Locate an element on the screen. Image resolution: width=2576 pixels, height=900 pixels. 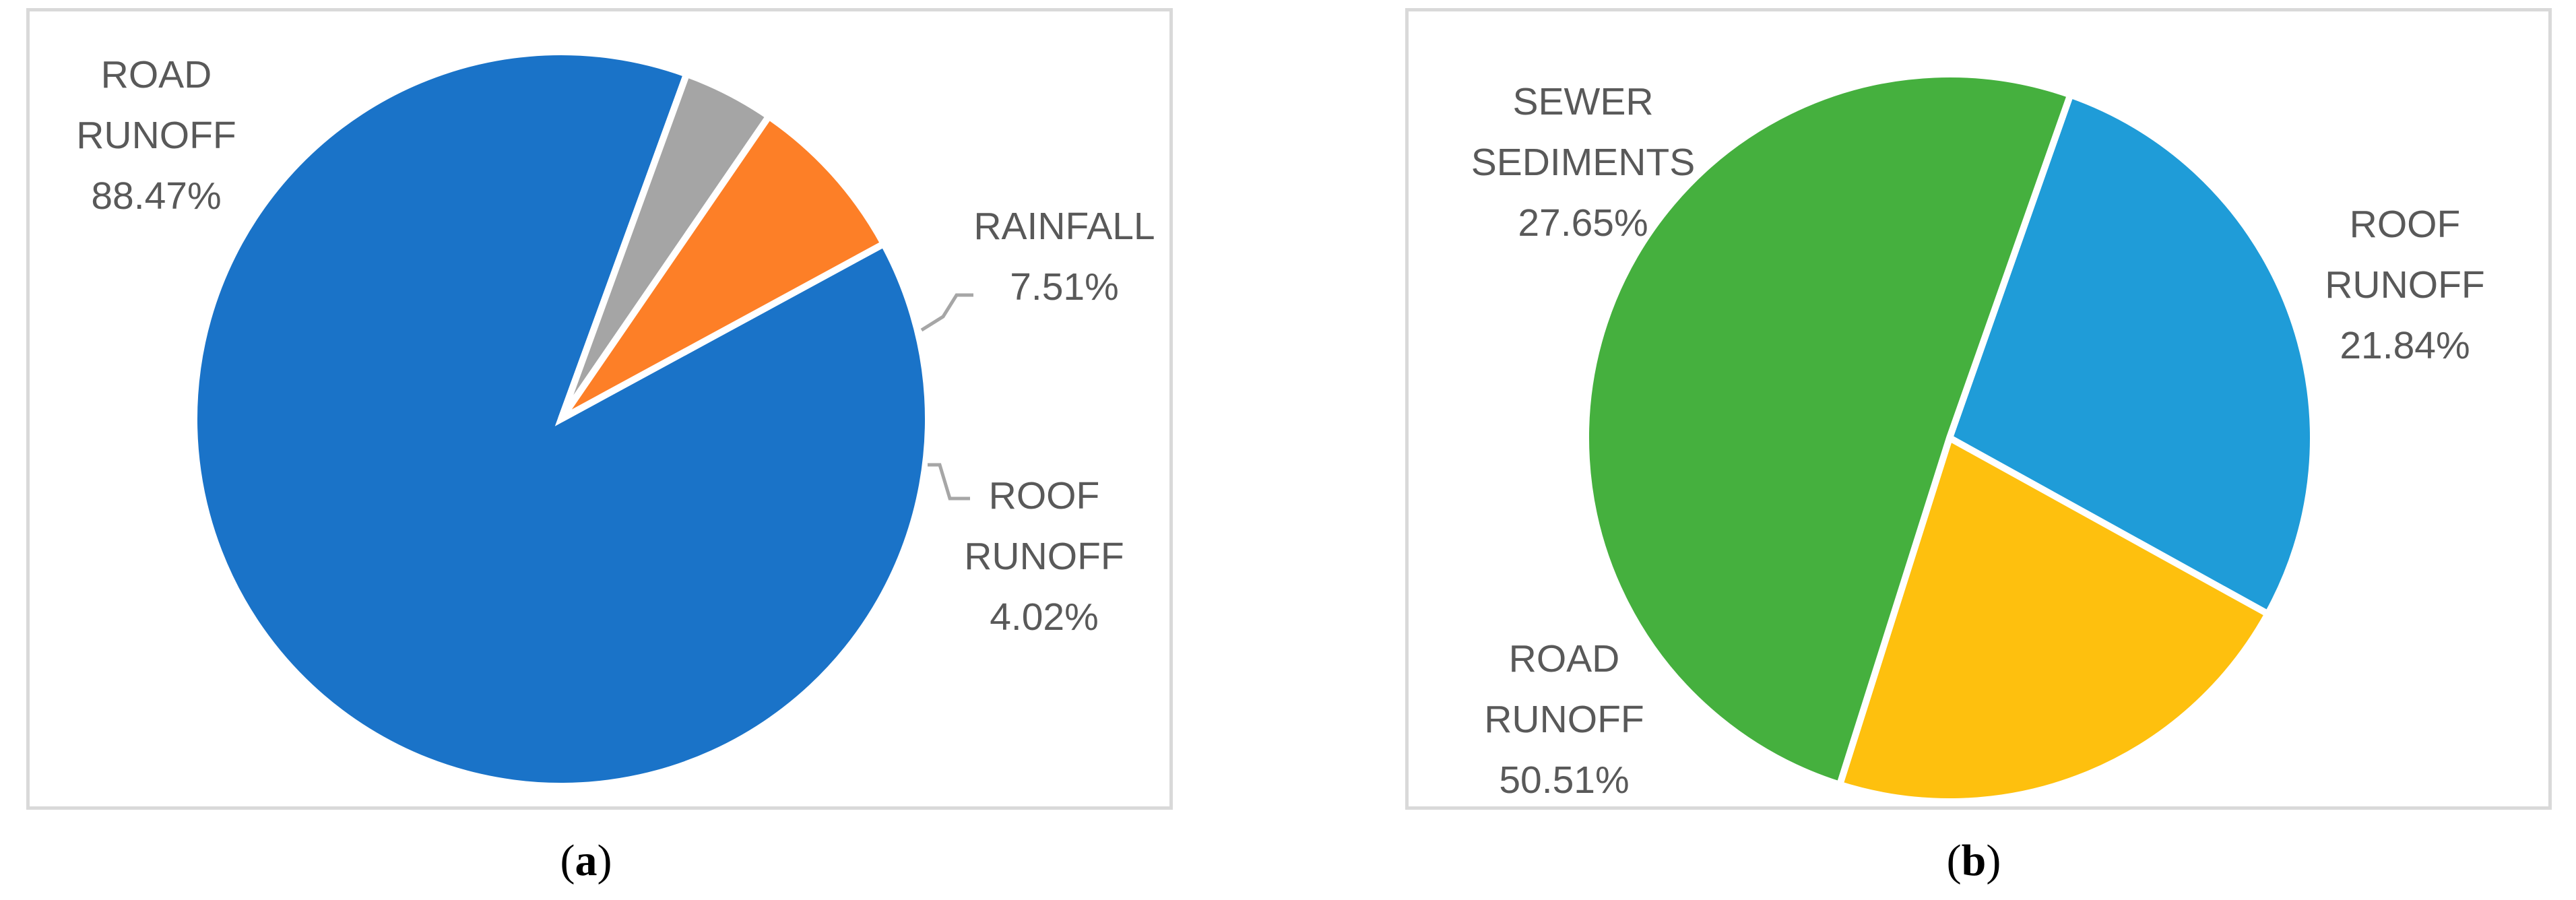
pie-b-label-0: SEWER SEDIMENTS 27.65% is located at coordinates (1583, 162).